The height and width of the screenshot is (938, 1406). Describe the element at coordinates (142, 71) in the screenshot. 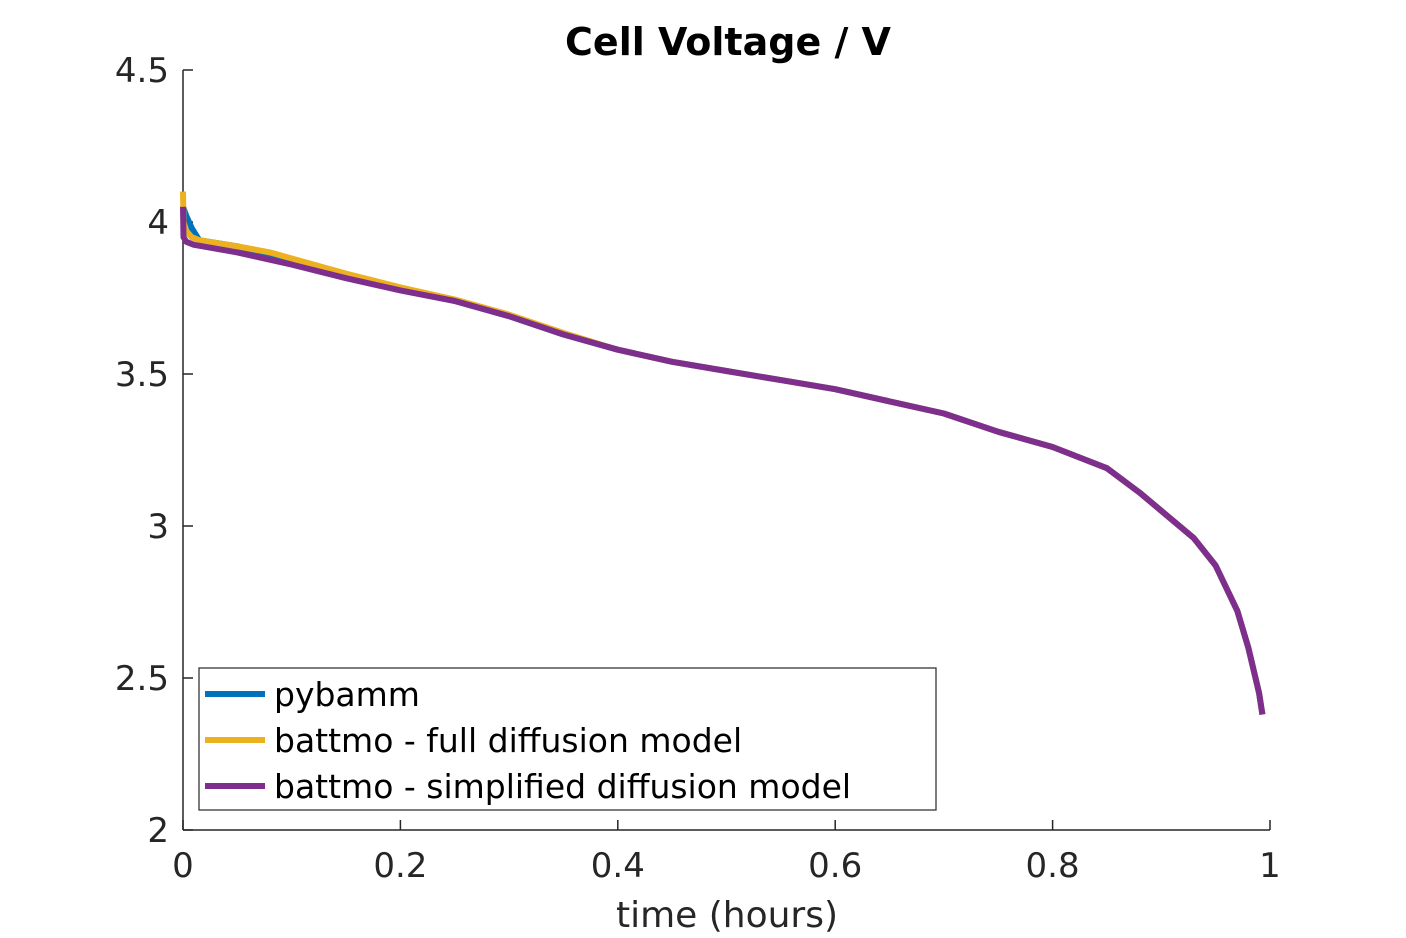

I see `y-tick-label: 4.5` at that location.